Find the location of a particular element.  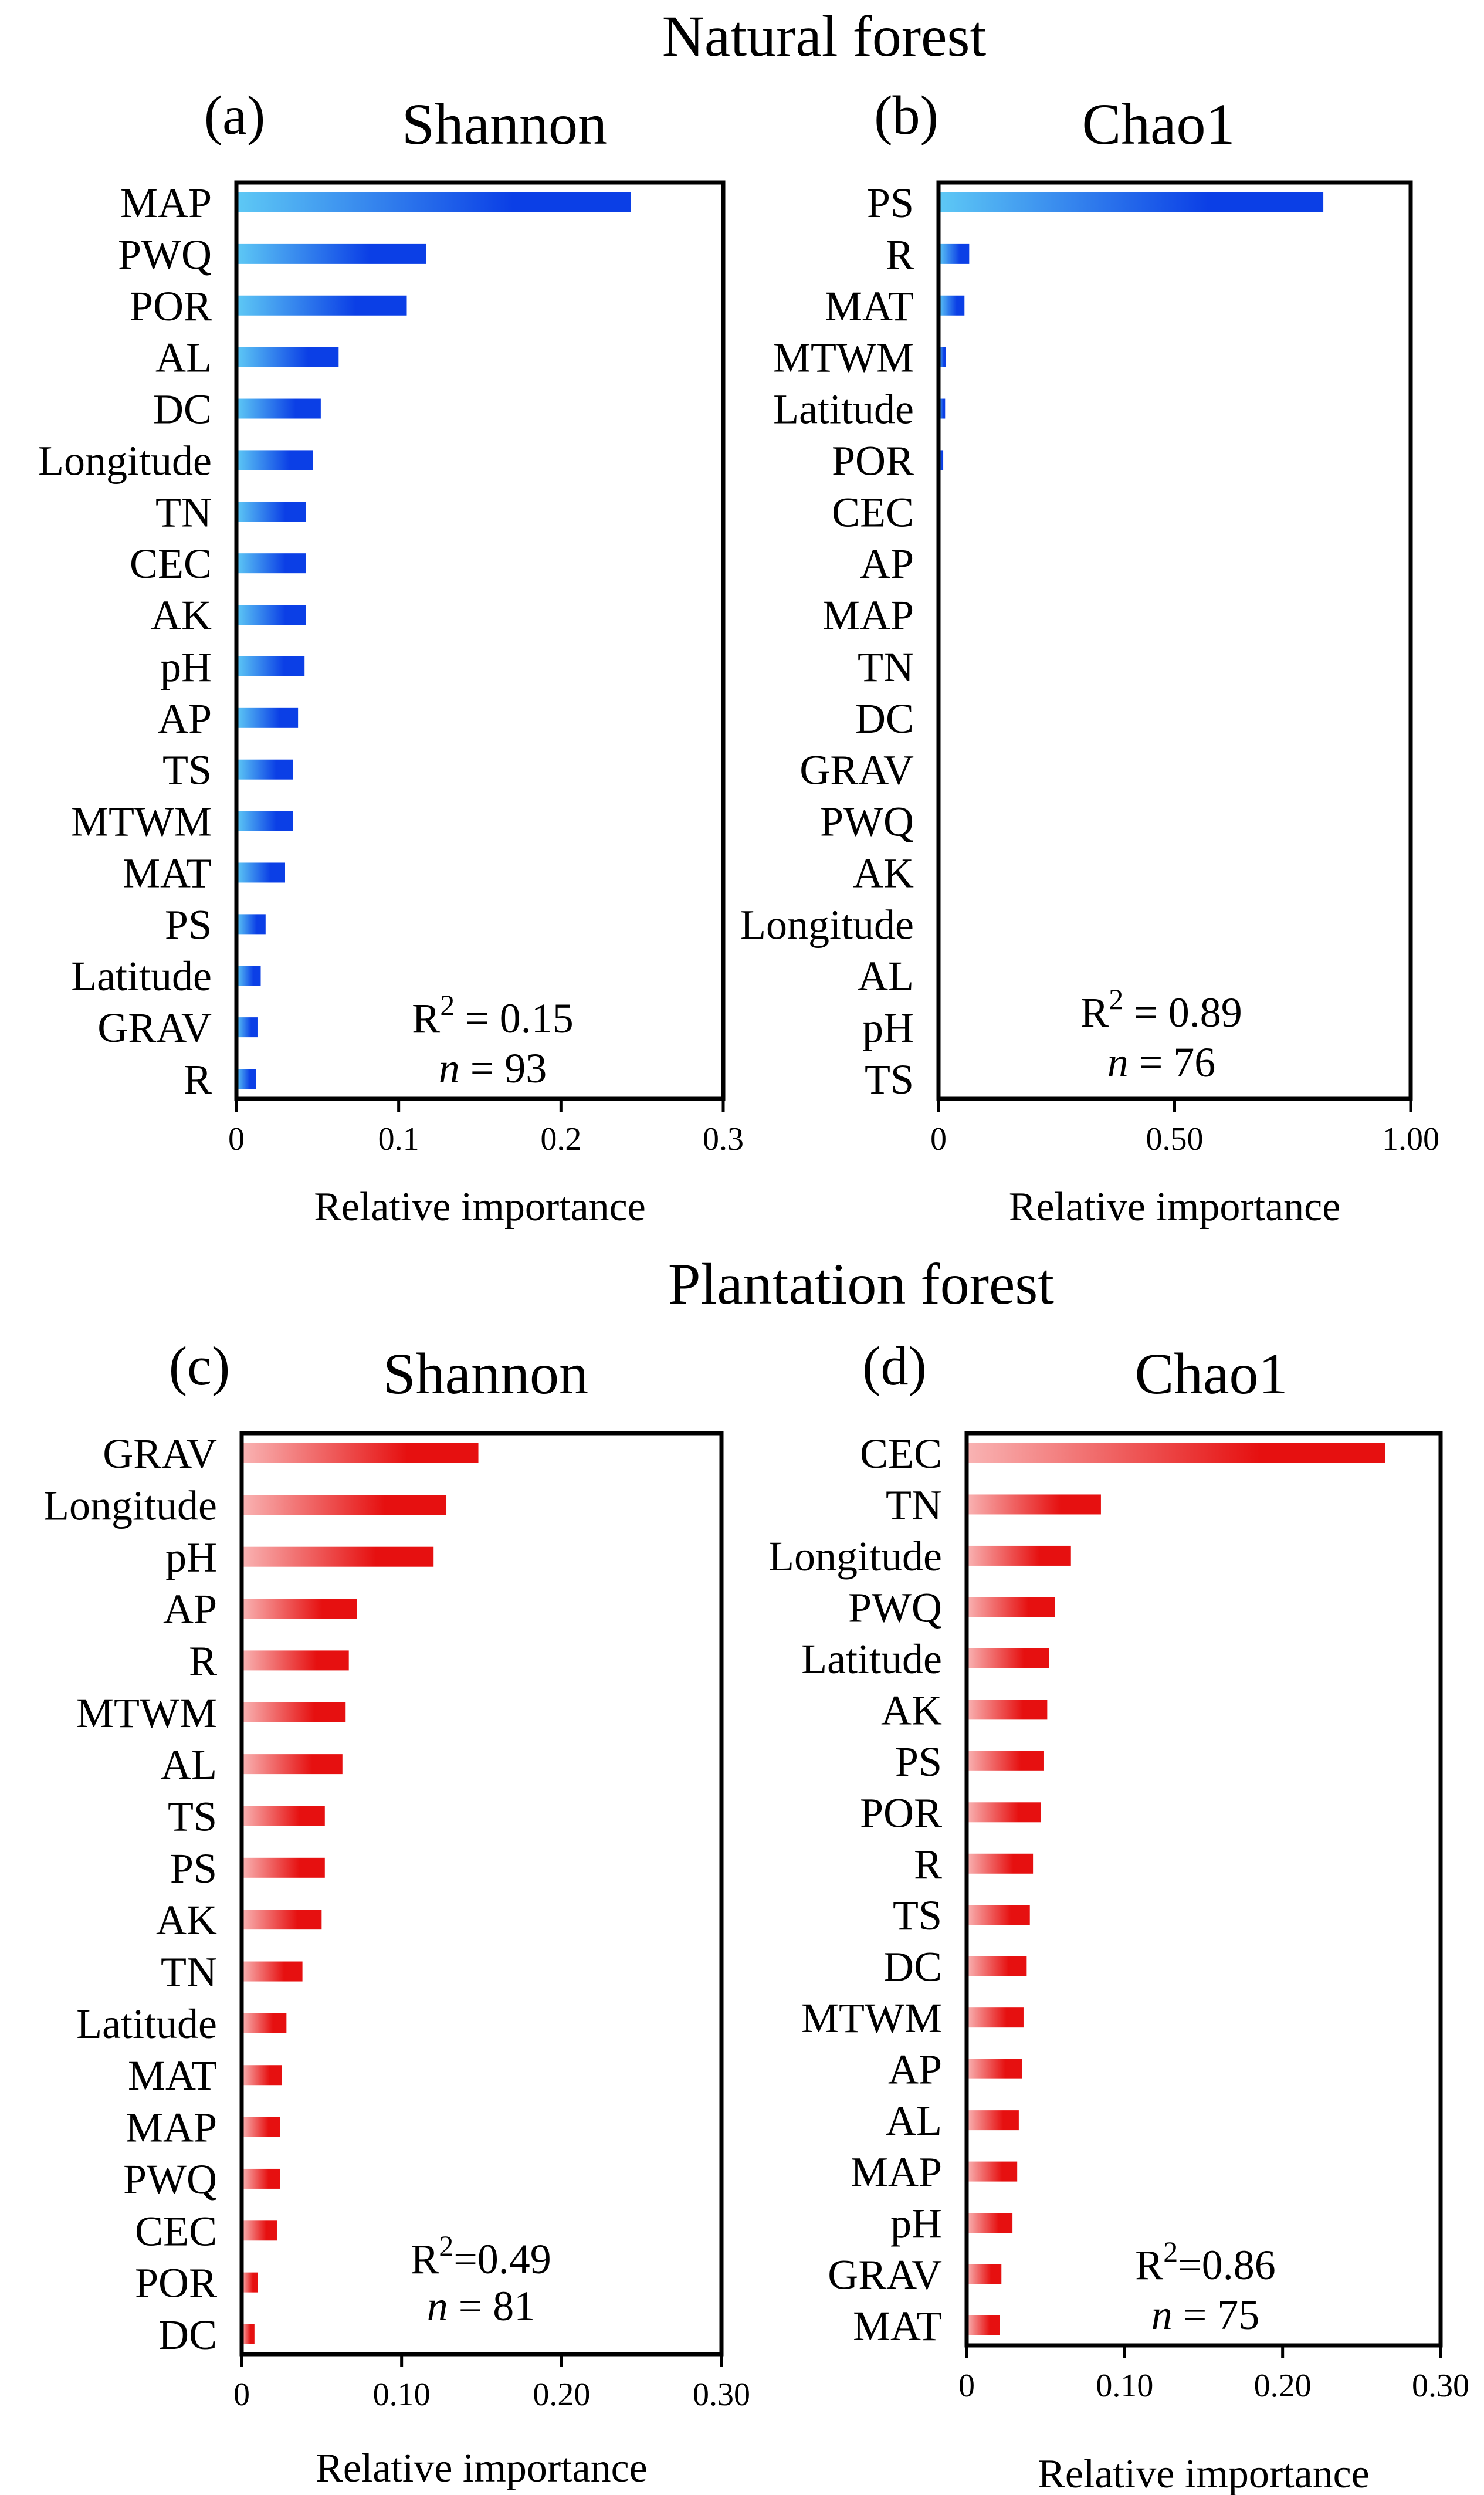

tick-label-c-2: 0.20 is located at coordinates (562, 2394).